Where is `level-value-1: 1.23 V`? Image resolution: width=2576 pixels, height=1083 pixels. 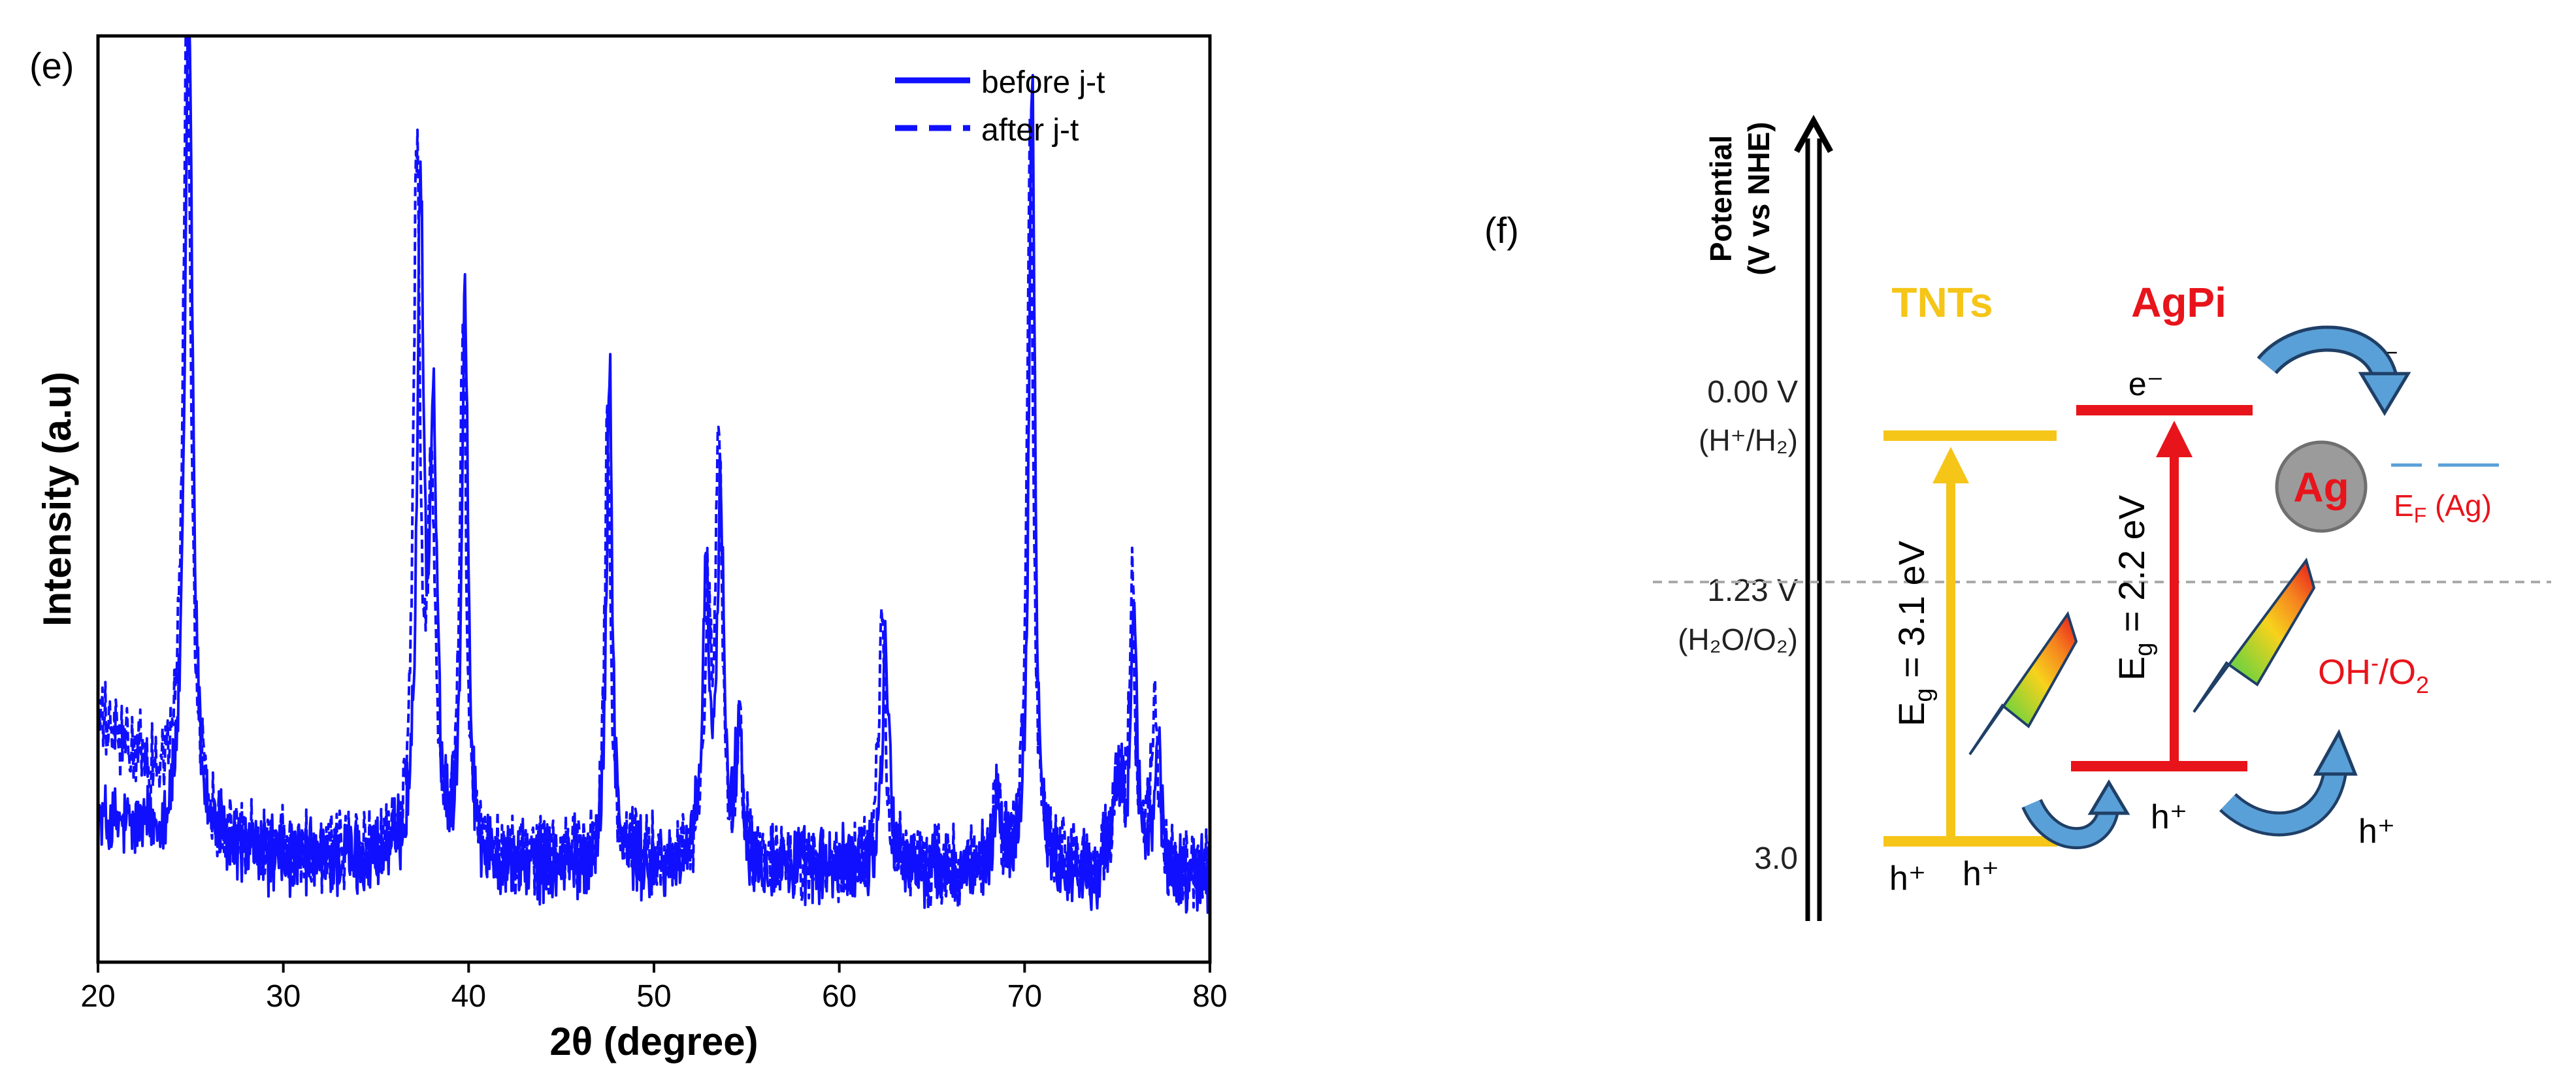
level-value-1: 1.23 V is located at coordinates (1752, 591).